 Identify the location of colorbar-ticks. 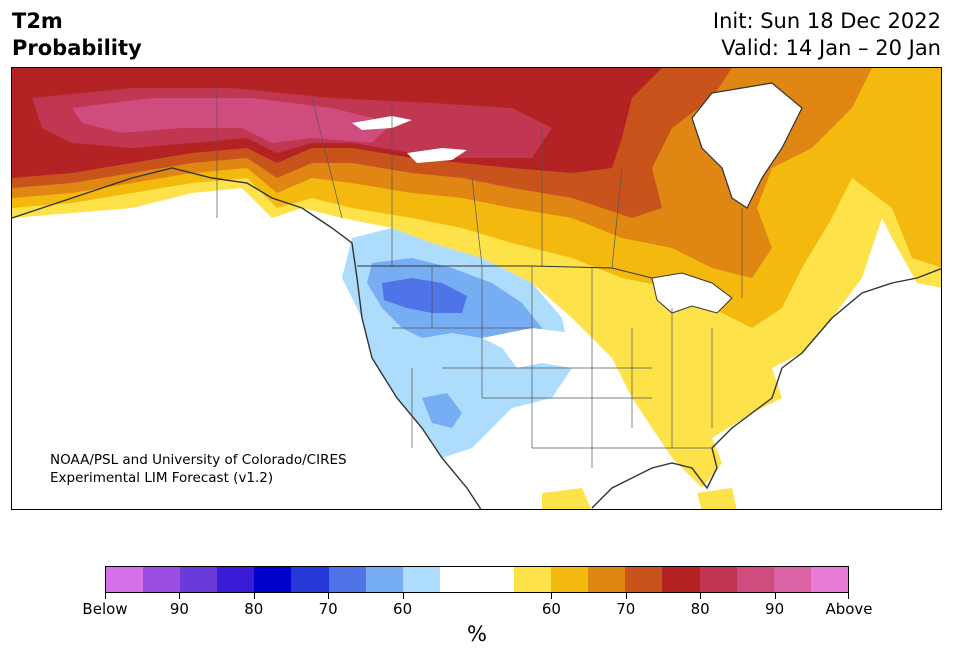
(477, 598).